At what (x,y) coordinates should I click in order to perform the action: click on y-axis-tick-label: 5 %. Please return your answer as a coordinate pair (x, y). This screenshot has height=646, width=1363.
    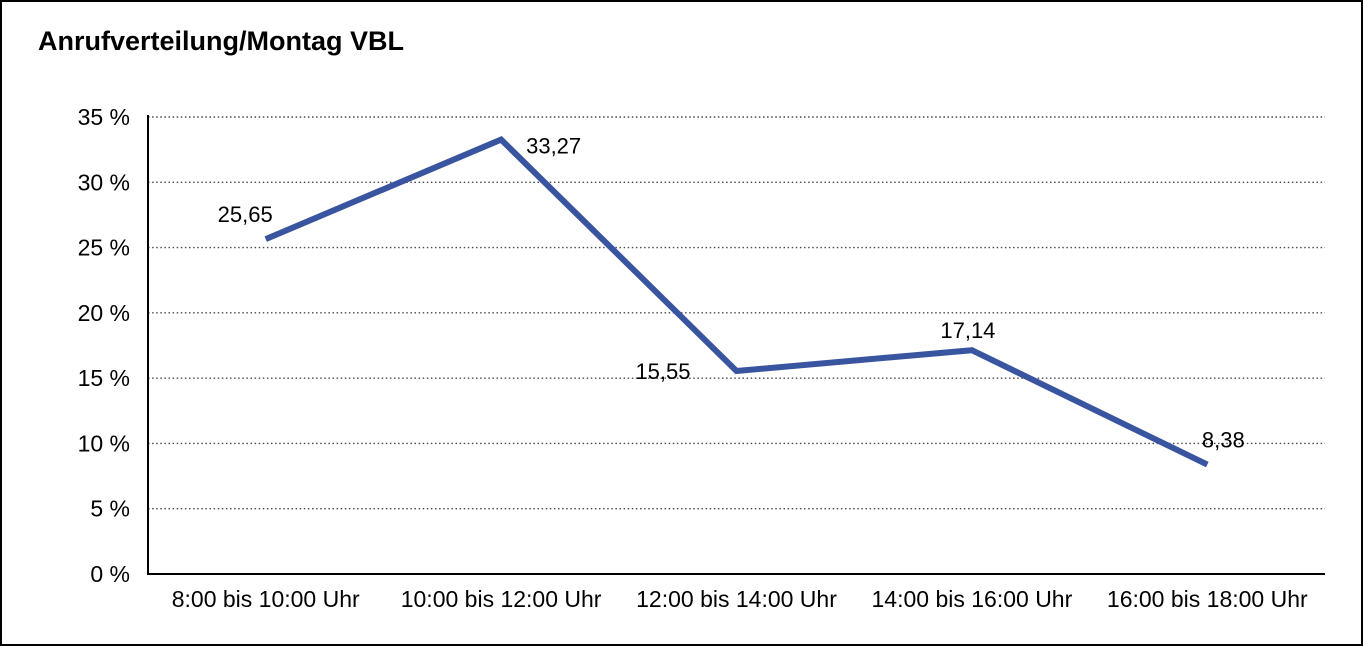
    Looking at the image, I should click on (110, 509).